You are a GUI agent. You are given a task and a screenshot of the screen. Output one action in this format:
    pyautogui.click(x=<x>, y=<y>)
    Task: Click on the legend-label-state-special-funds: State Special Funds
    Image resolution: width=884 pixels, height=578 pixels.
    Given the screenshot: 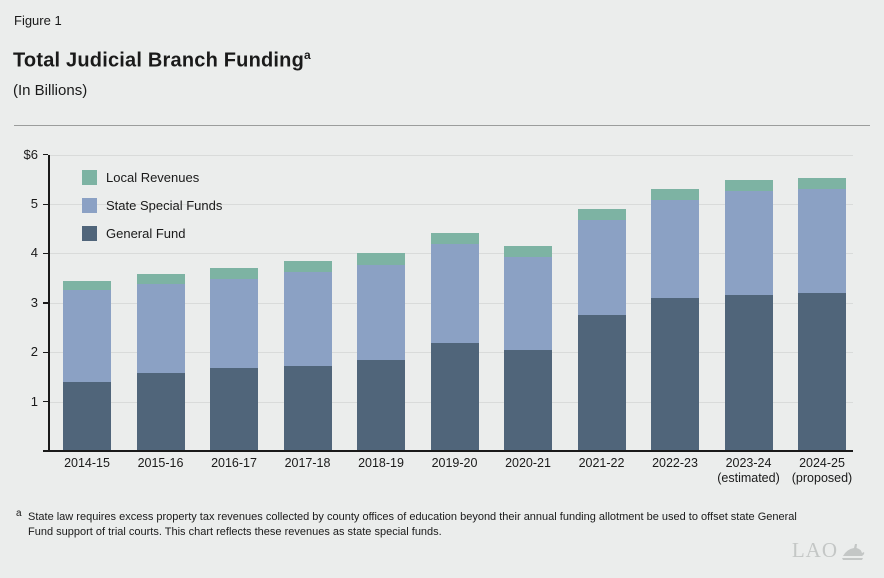 What is the action you would take?
    pyautogui.click(x=164, y=205)
    